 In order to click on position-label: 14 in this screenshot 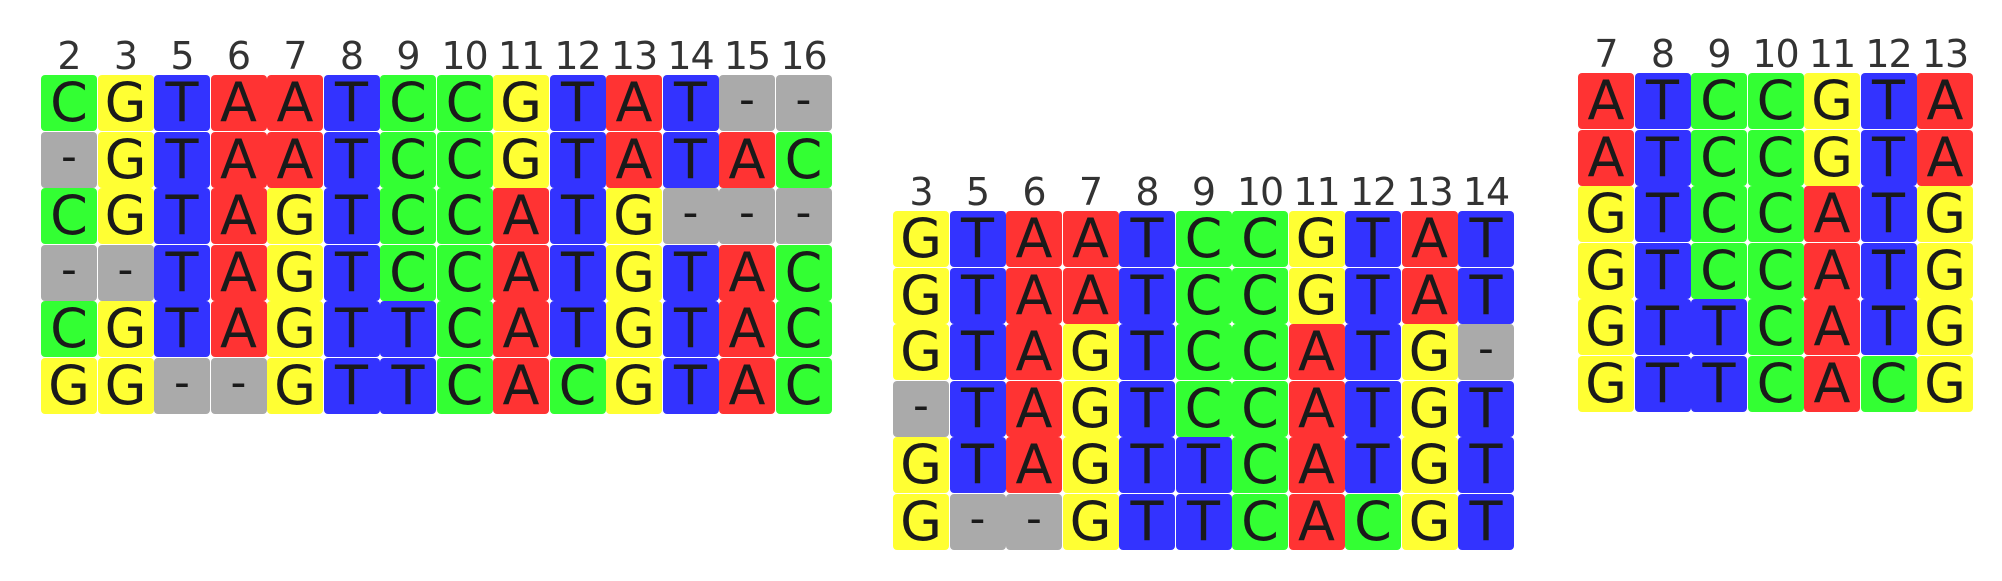, I will do `click(690, 56)`.